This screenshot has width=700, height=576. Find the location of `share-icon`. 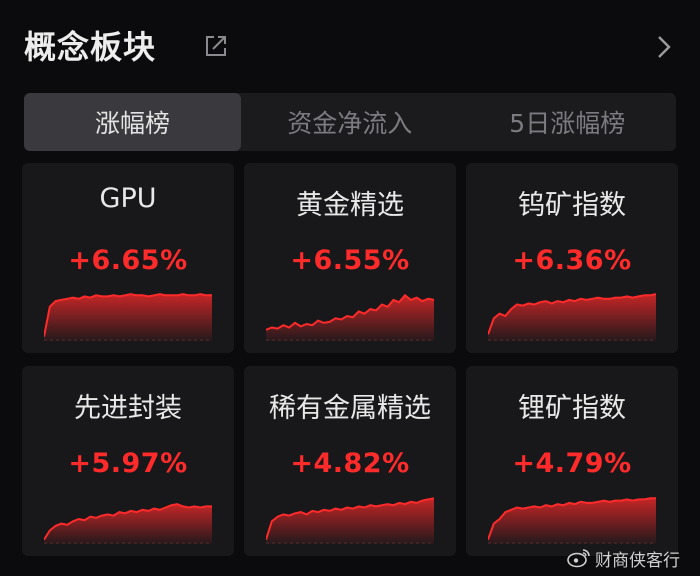

share-icon is located at coordinates (216, 46).